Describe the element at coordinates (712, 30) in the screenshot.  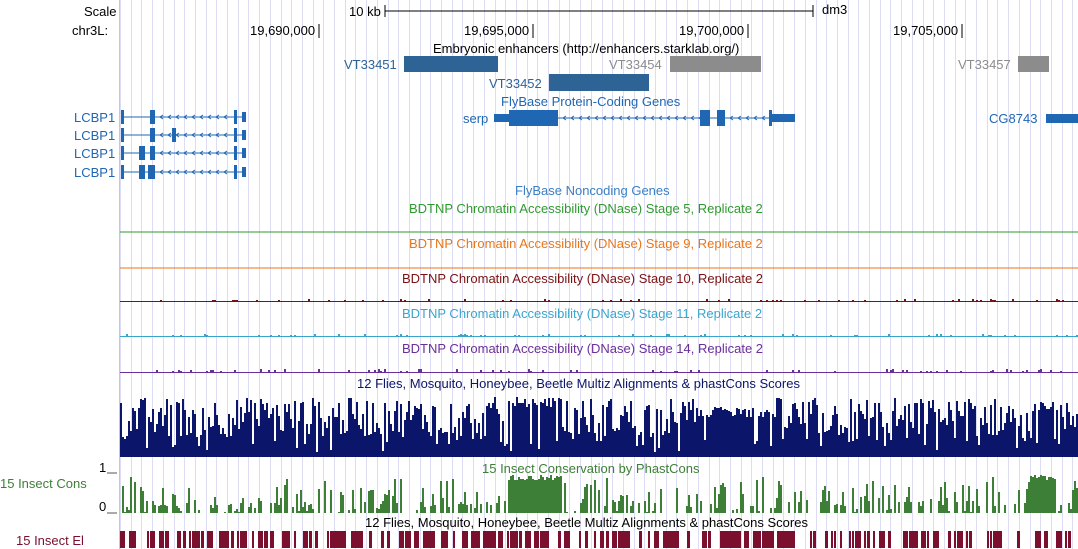
I see `ruler-position-3: 19,700,000` at that location.